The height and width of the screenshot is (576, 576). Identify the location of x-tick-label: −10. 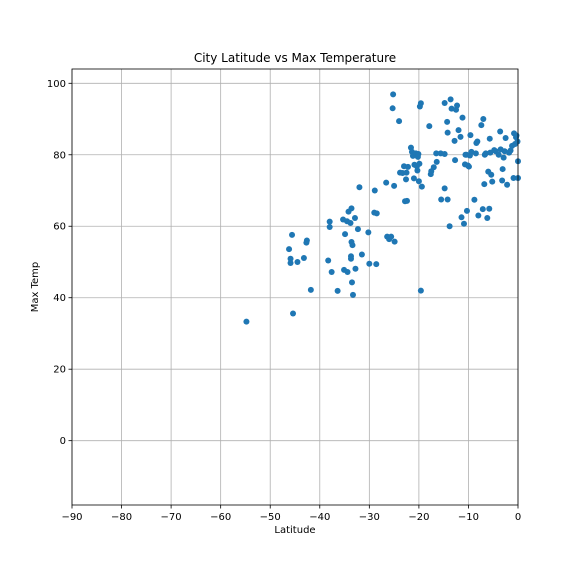
(468, 517).